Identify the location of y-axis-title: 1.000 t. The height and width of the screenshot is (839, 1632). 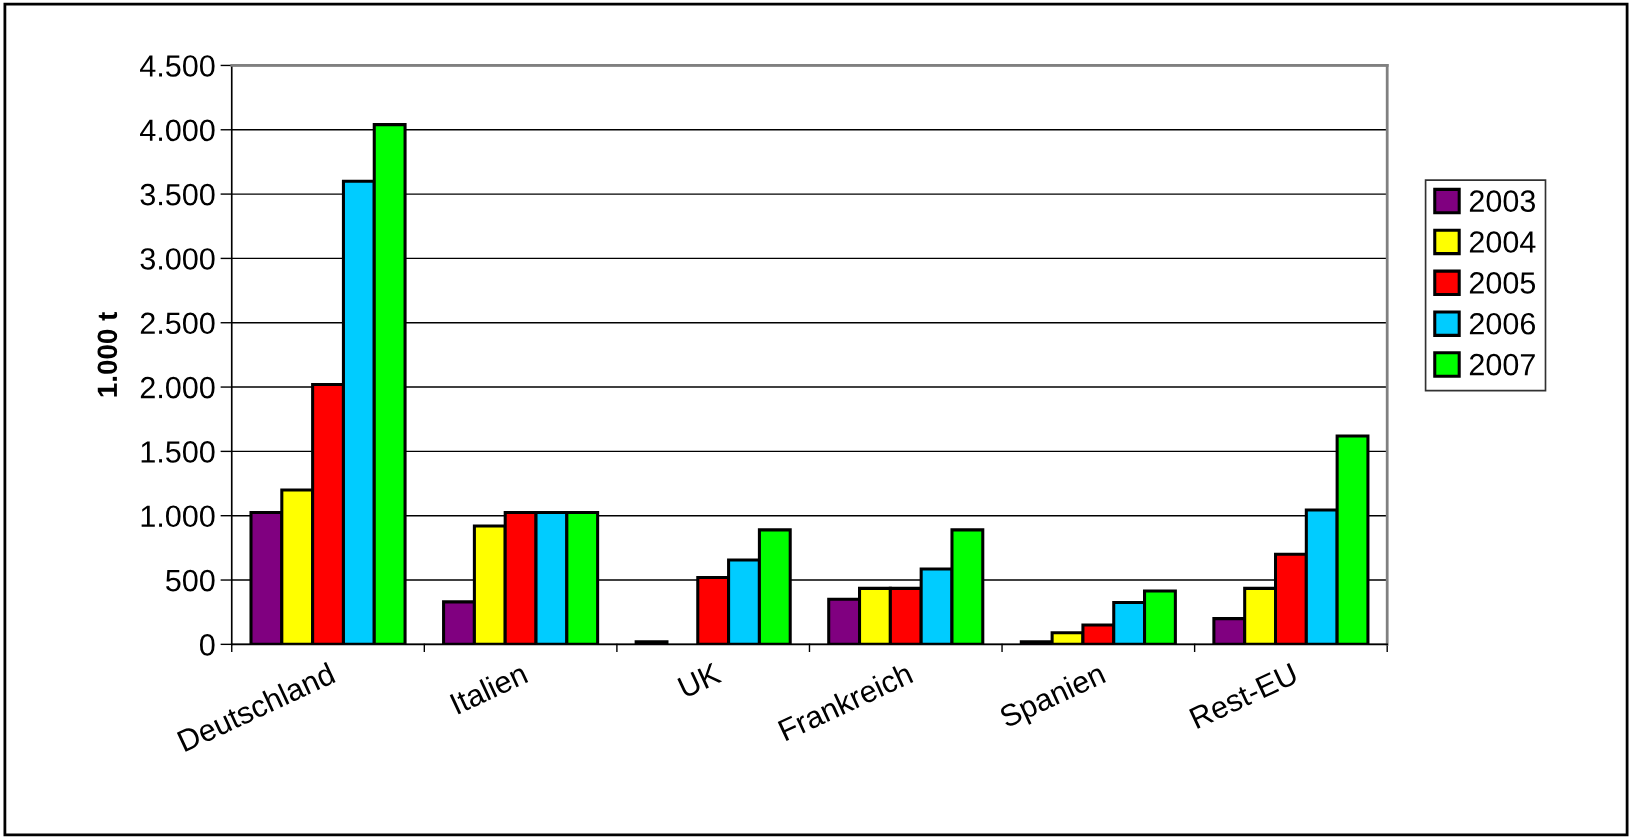
(107, 354).